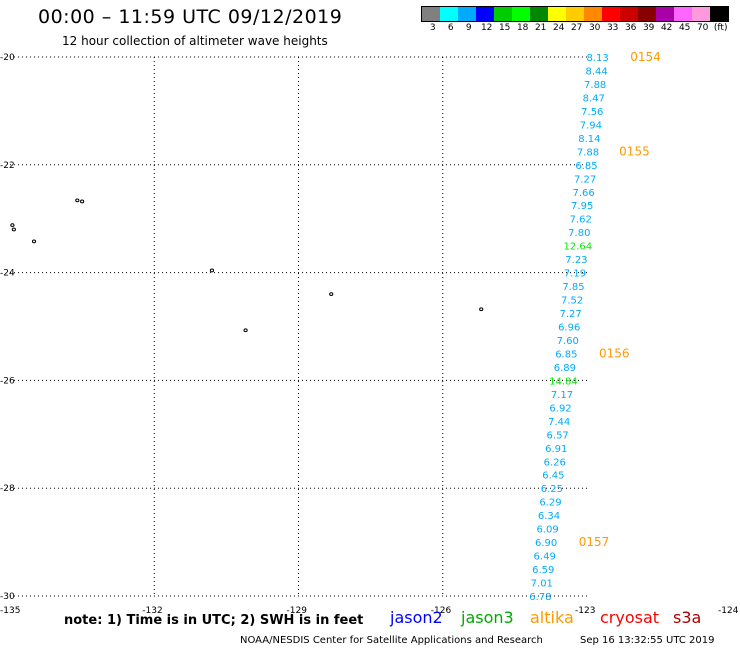 The image size is (740, 650). Describe the element at coordinates (545, 557) in the screenshot. I see `swh-value: 6.49` at that location.